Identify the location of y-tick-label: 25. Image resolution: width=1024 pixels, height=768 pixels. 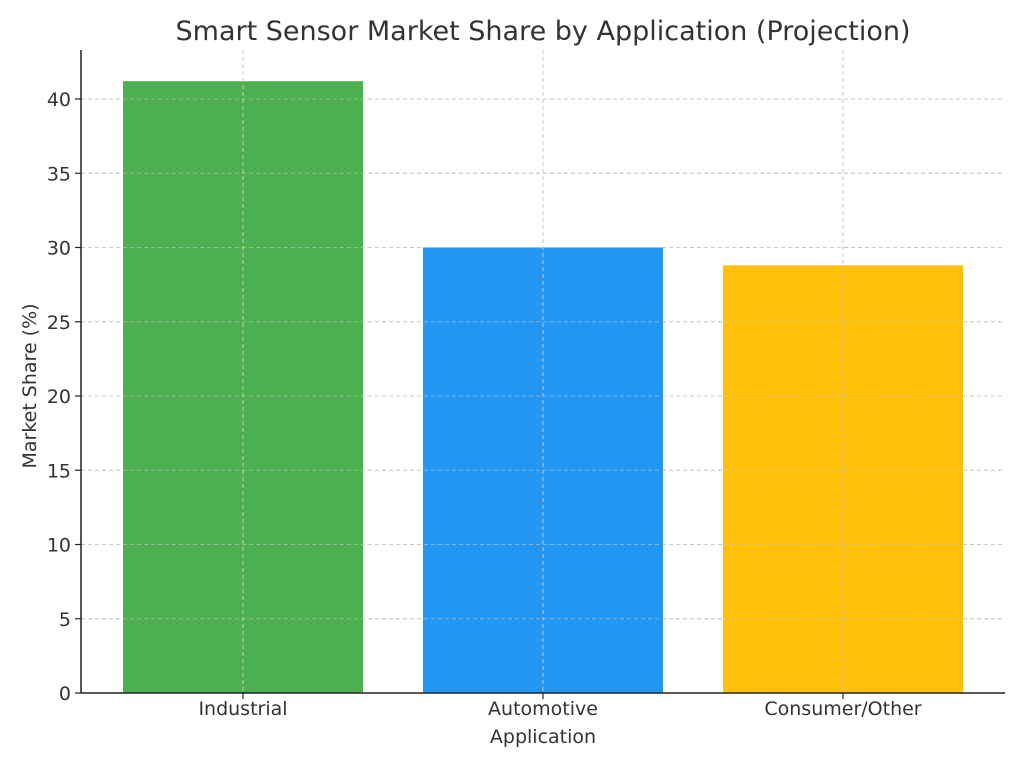
(59, 323).